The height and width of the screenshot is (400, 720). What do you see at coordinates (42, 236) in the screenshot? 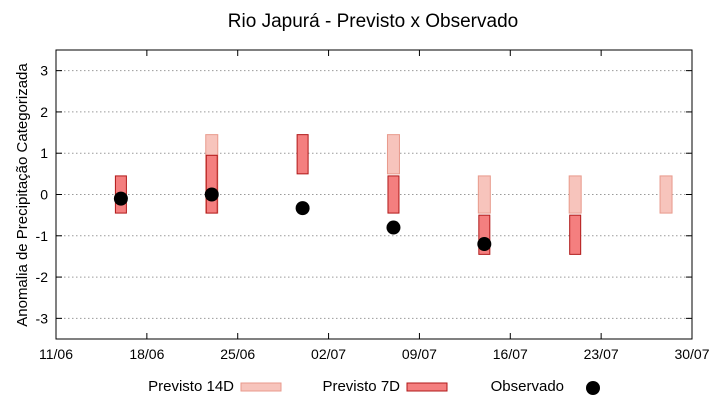
I see `y-tick-label: -1` at bounding box center [42, 236].